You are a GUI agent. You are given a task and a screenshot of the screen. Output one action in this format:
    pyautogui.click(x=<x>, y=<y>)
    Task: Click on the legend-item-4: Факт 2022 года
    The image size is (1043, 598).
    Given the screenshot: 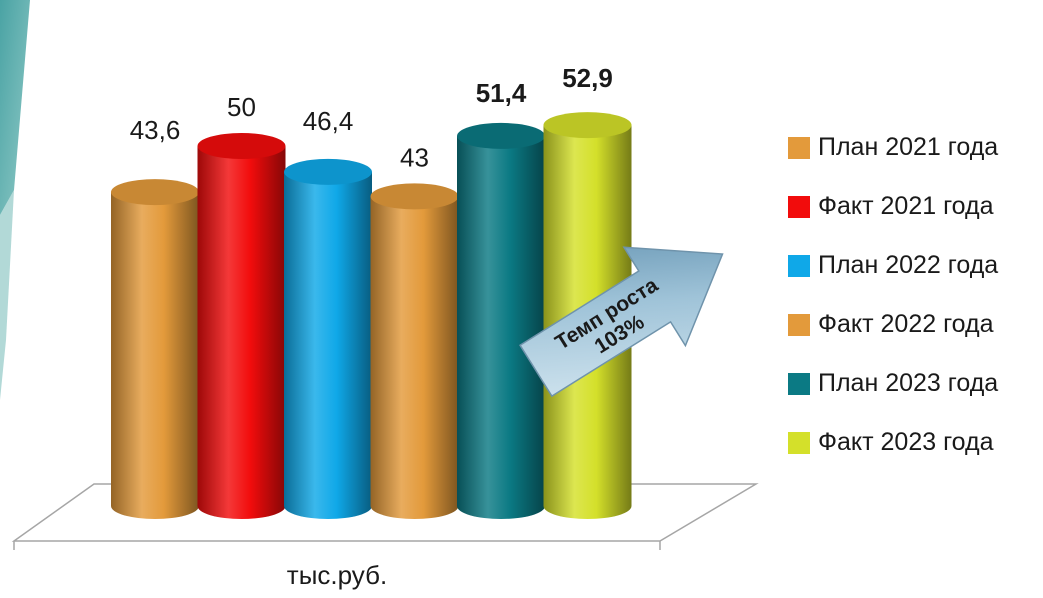 What is the action you would take?
    pyautogui.click(x=893, y=324)
    